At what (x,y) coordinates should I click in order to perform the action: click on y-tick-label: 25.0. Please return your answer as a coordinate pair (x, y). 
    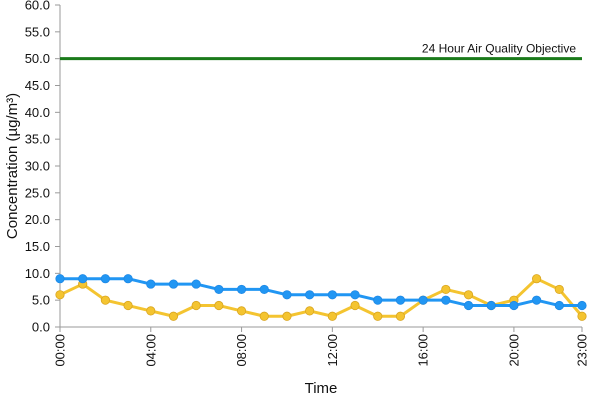
    Looking at the image, I should click on (37, 192).